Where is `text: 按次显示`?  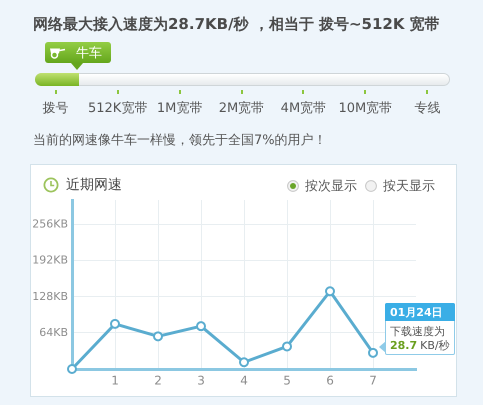
text: 按次显示 is located at coordinates (331, 186).